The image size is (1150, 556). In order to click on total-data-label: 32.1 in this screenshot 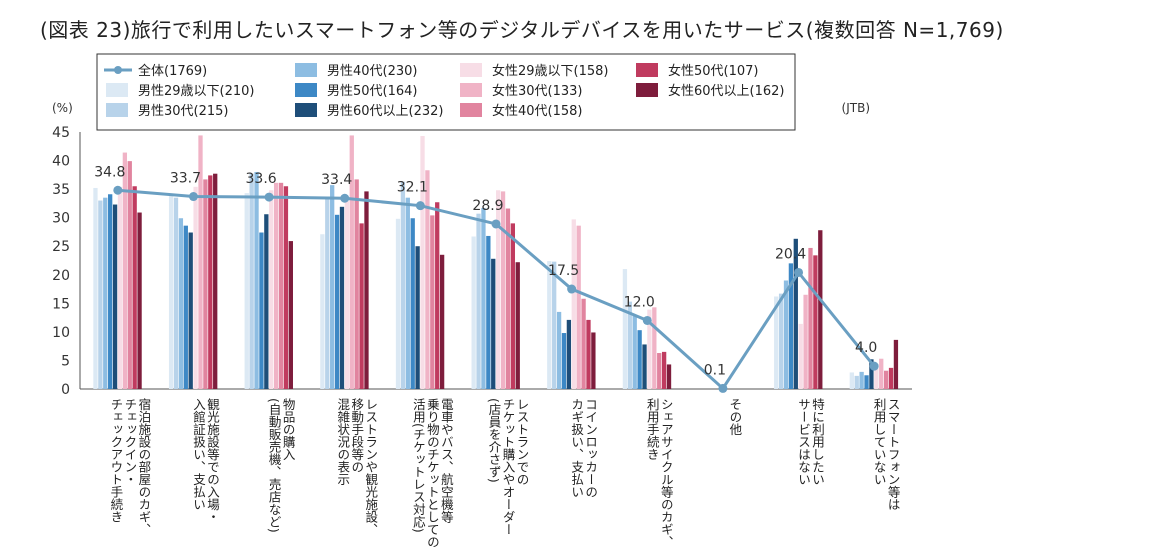, I will do `click(412, 188)`.